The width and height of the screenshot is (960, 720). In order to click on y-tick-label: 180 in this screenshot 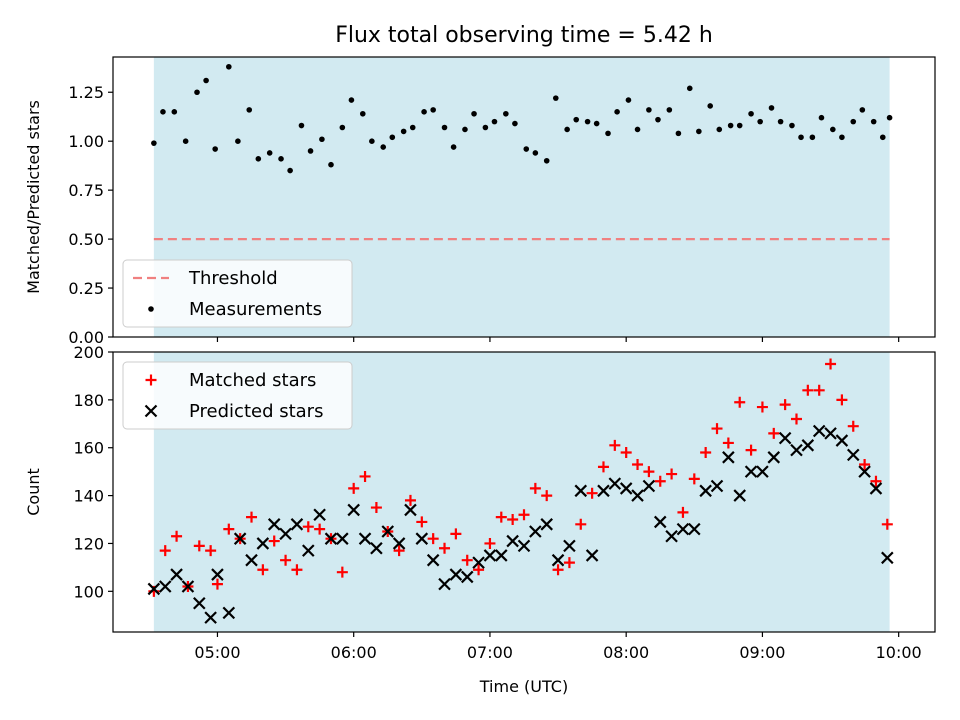, I will do `click(88, 400)`.